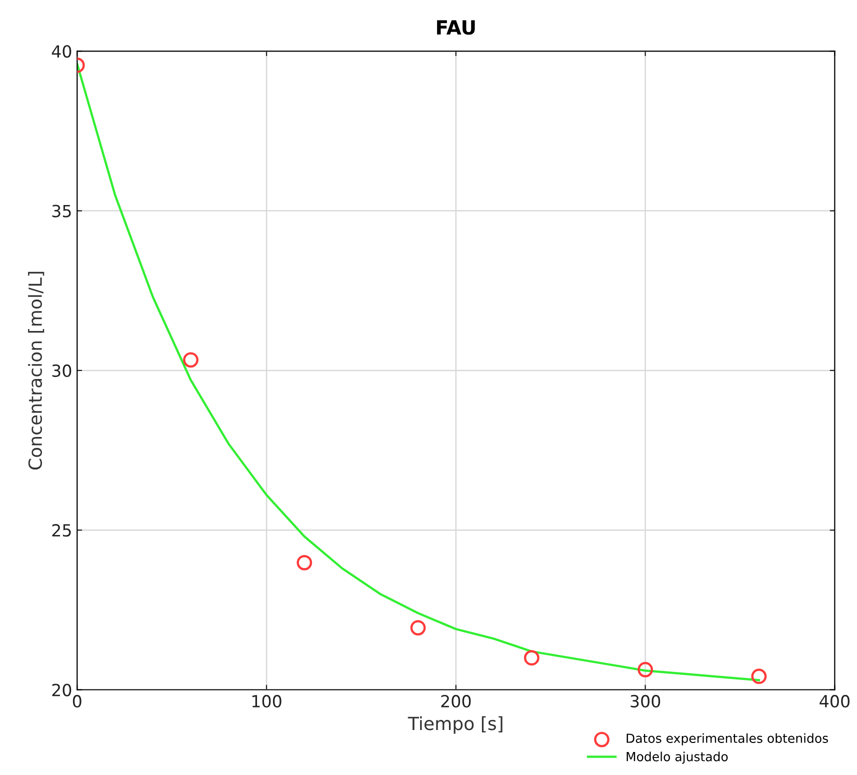 The width and height of the screenshot is (857, 775). What do you see at coordinates (727, 739) in the screenshot?
I see `legend-label: Datos experimentales obtenidos` at bounding box center [727, 739].